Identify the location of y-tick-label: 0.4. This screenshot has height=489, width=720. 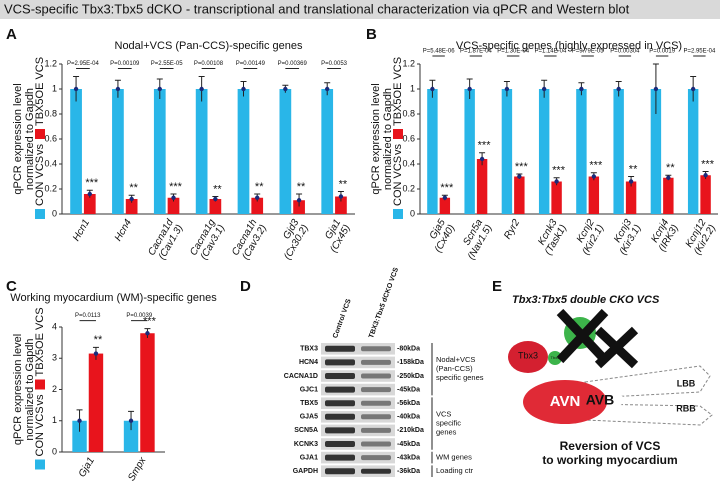
(408, 163).